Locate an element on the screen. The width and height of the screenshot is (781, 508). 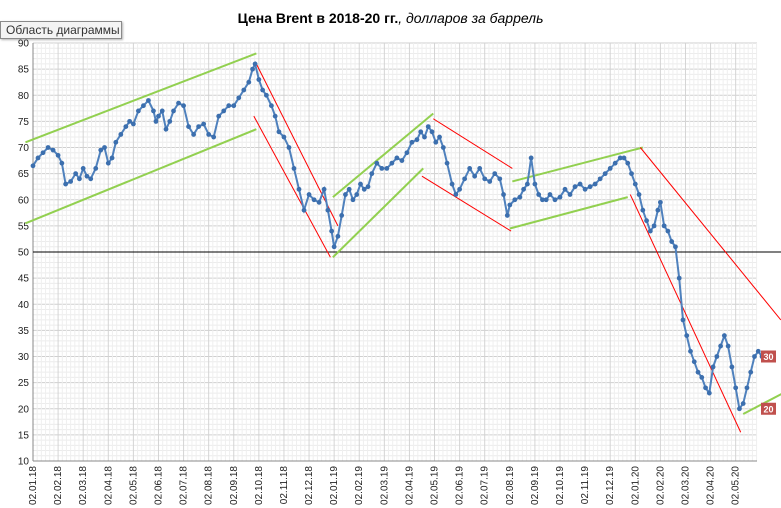
y-tick-label: 65 is located at coordinates (24, 174).